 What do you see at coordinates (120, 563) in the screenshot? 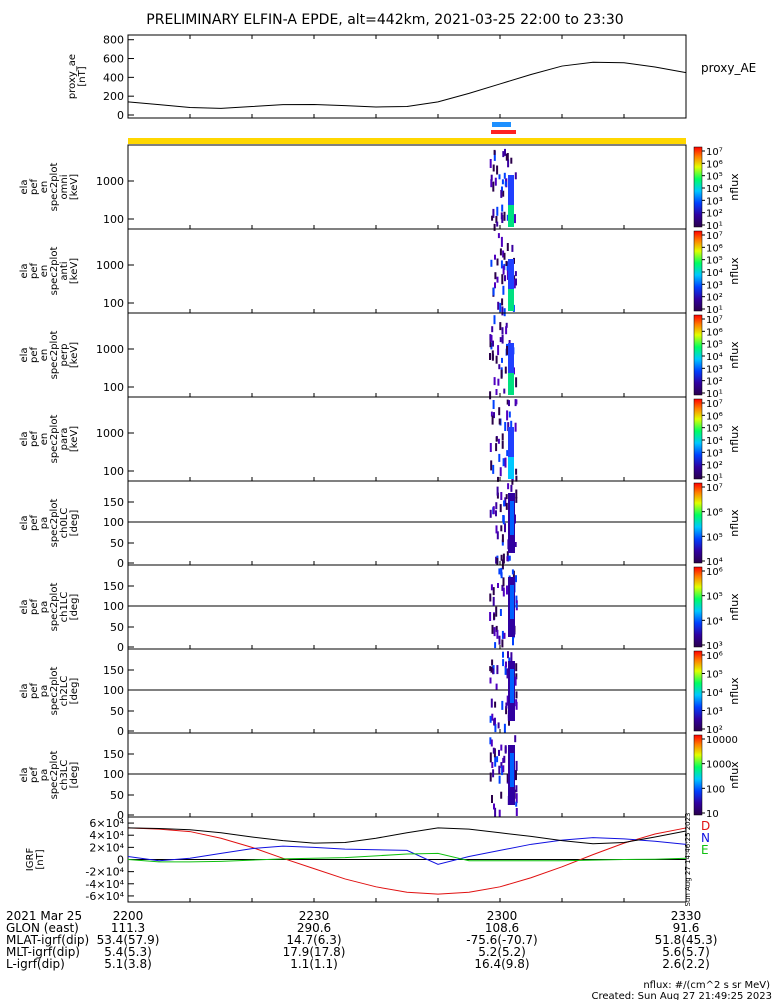
I see `y-tick-label: 0` at bounding box center [120, 563].